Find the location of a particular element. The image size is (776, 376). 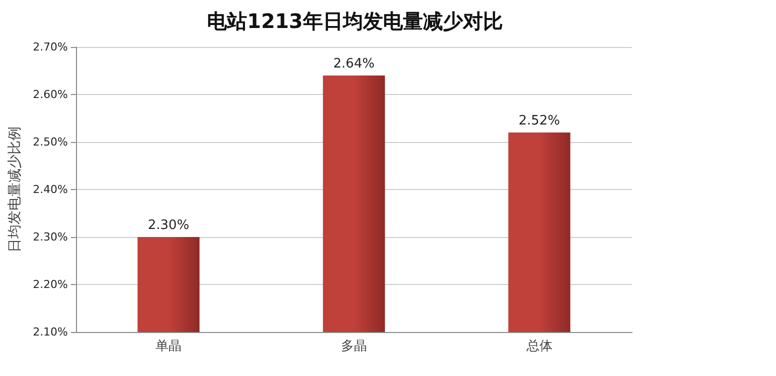

data-label: 2.30% is located at coordinates (169, 225).